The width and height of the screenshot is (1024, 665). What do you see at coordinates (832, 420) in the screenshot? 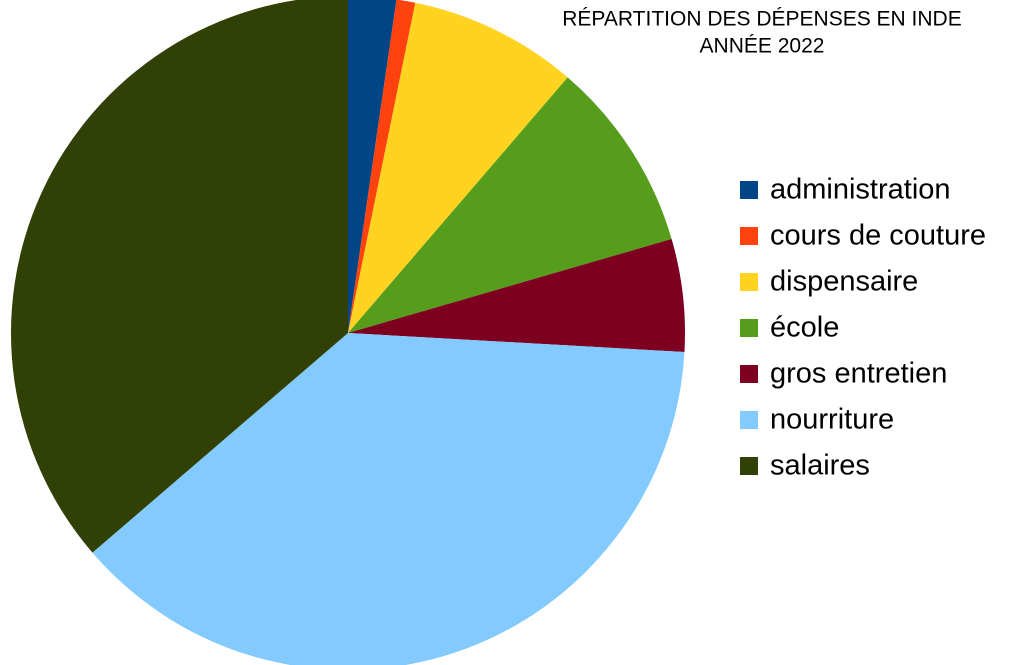
I see `legend-label: nourriture` at bounding box center [832, 420].